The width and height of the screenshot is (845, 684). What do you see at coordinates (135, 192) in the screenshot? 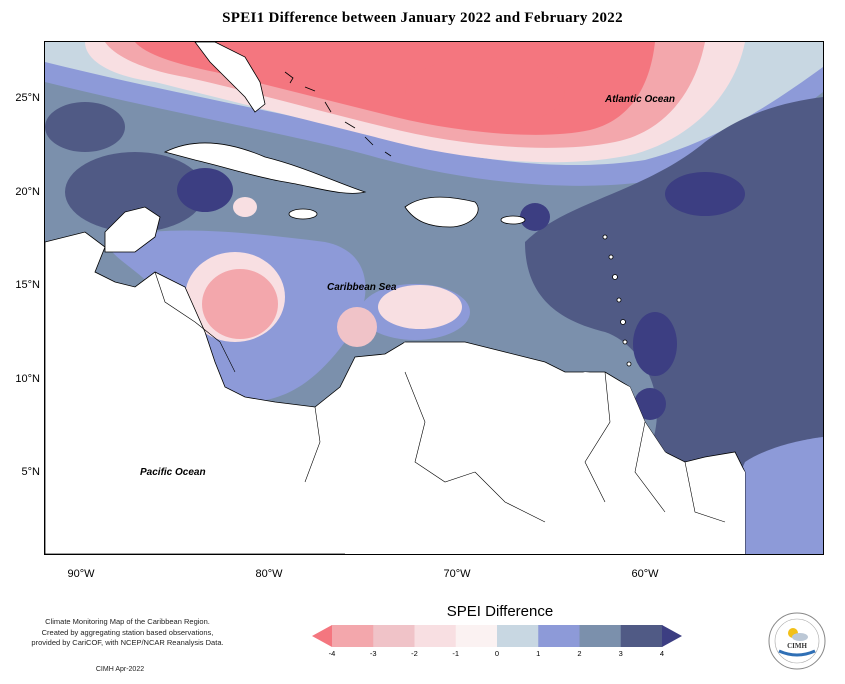
I see `spei-zone-3-west` at bounding box center [135, 192].